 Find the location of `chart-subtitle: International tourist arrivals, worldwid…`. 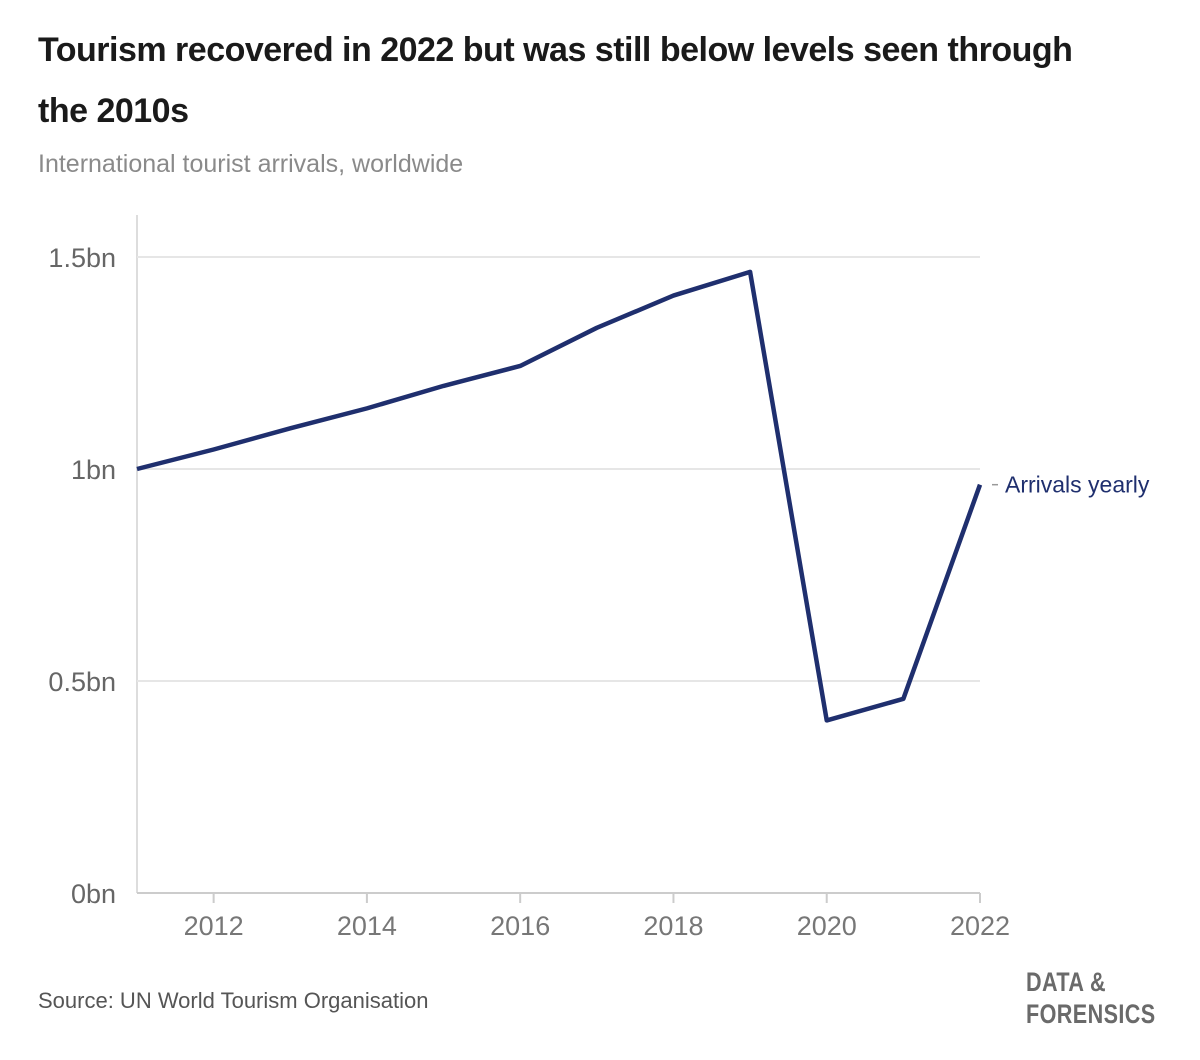

chart-subtitle: International tourist arrivals, worldwid… is located at coordinates (251, 164).